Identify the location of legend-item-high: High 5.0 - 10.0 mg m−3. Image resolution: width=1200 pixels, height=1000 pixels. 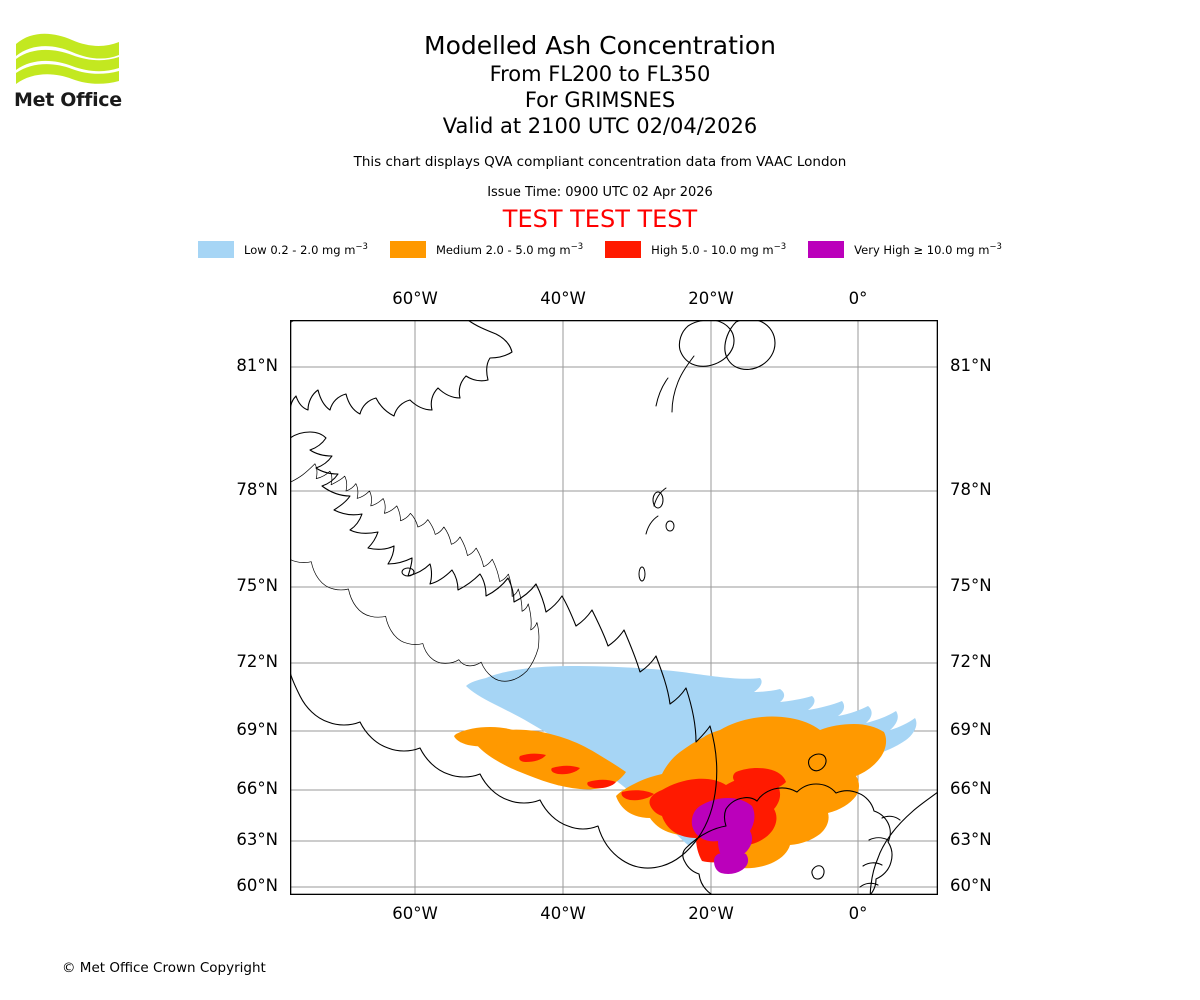
(695, 249).